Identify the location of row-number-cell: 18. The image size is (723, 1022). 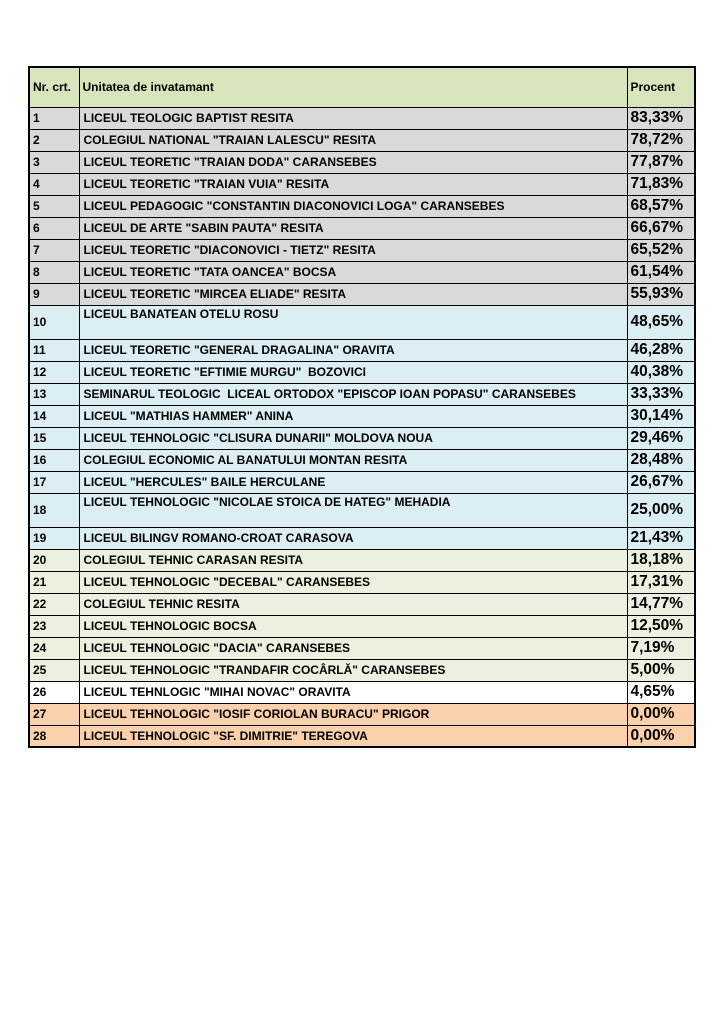
(54, 510).